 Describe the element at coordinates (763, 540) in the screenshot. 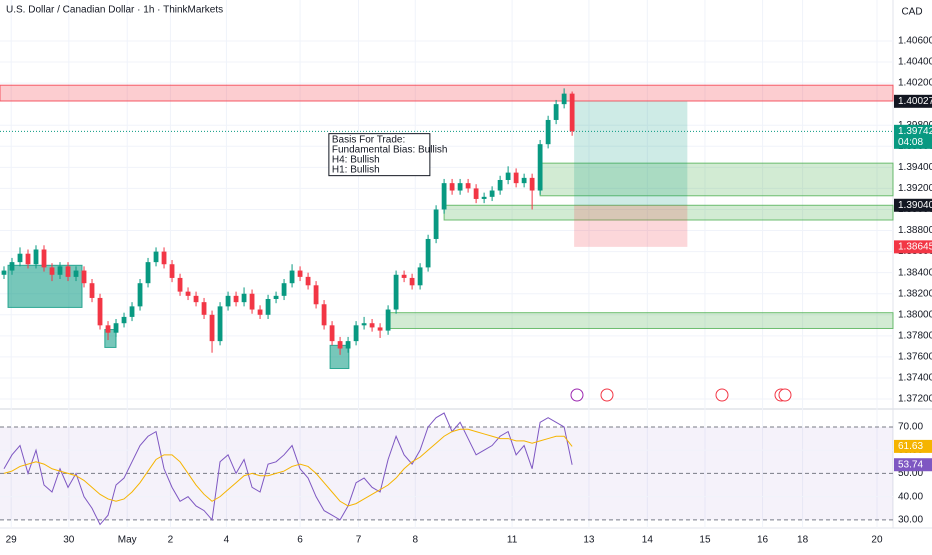

I see `x-tick-label: 16` at that location.